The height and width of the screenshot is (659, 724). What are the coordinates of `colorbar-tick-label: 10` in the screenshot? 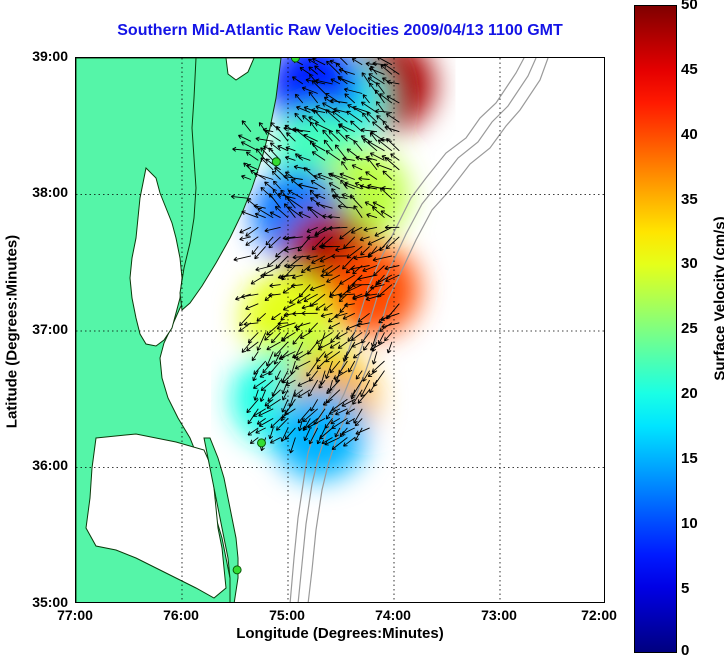 It's located at (689, 523).